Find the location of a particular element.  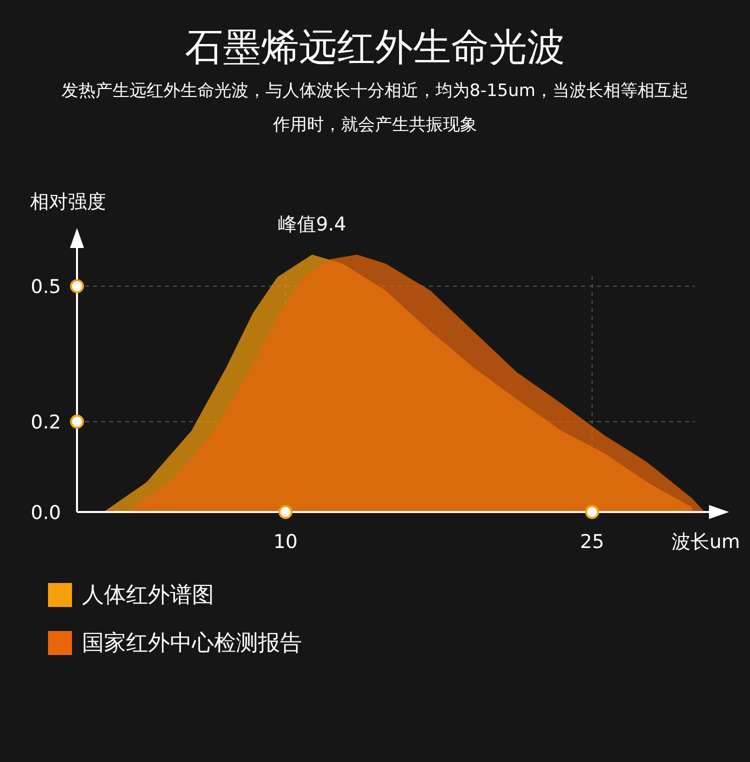

x-tick-label: 10 is located at coordinates (285, 542).